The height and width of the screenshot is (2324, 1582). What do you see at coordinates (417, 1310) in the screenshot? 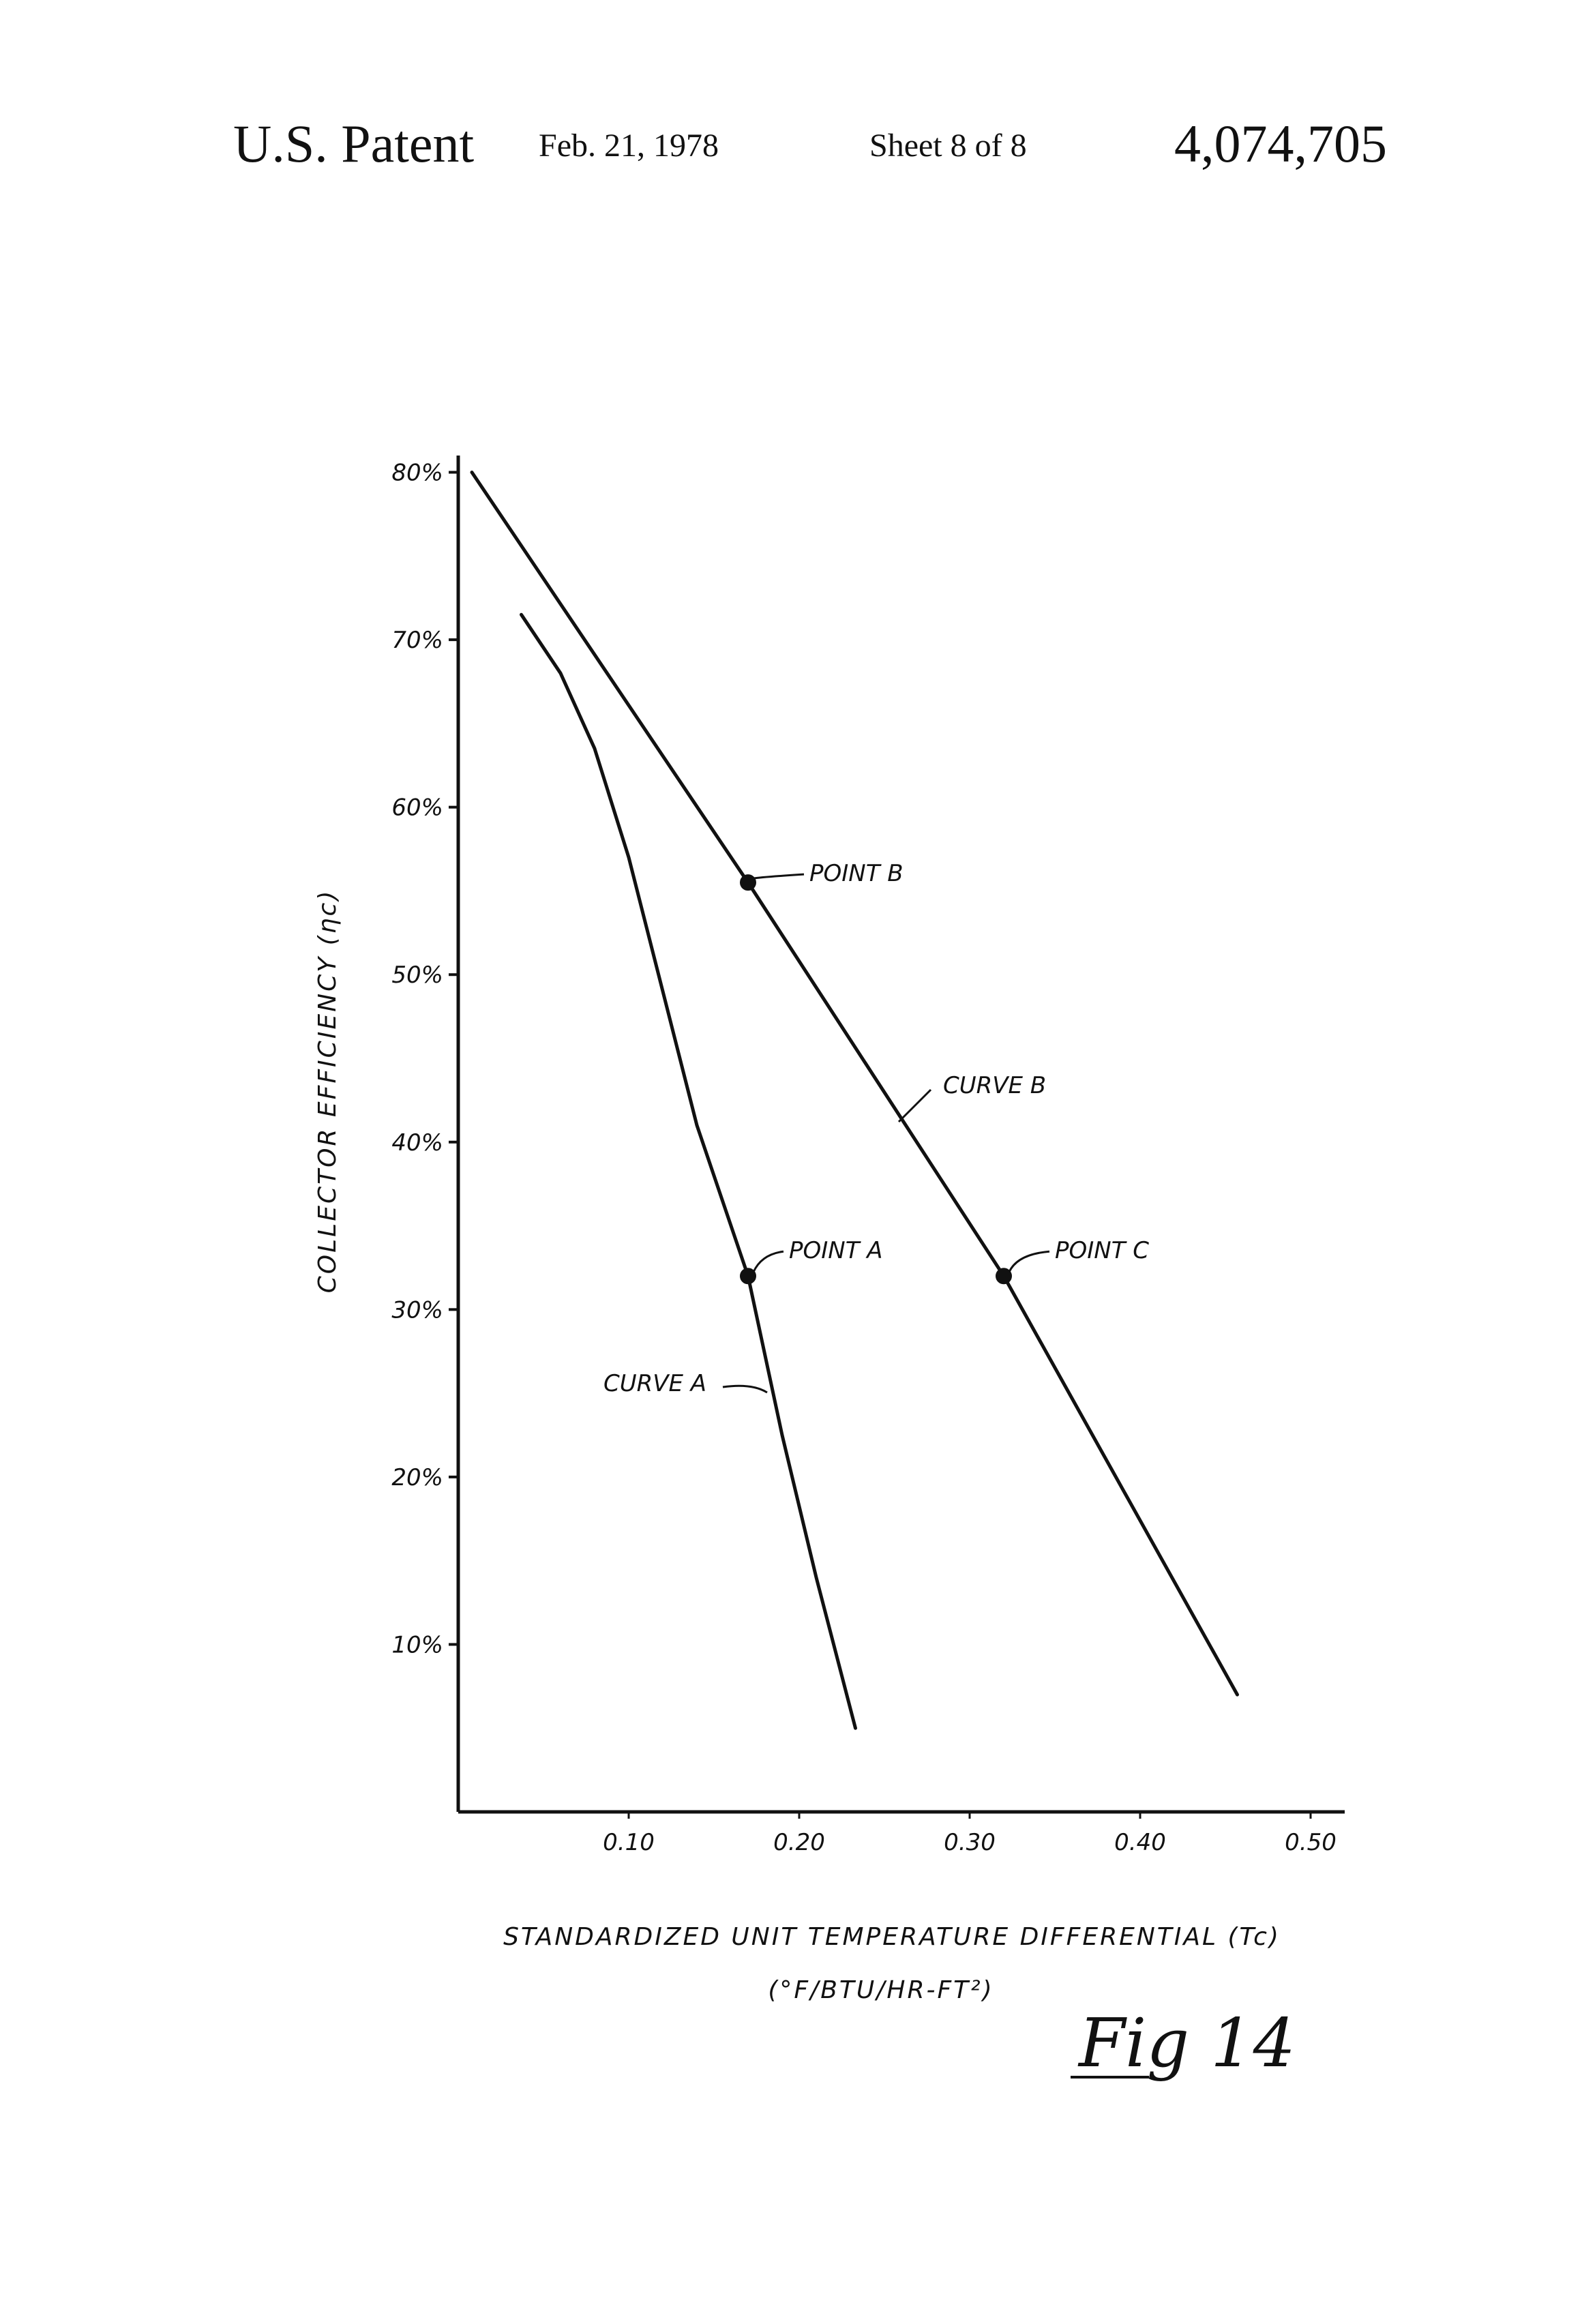
I see `y-tick-label: 30%` at bounding box center [417, 1310].